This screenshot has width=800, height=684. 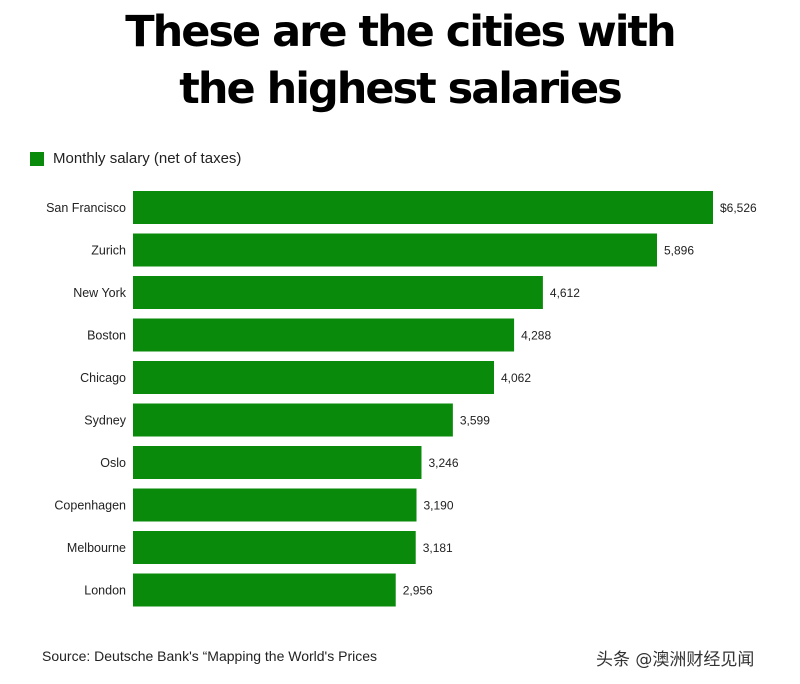 I want to click on category-label-copenhagen: Copenhagen, so click(x=90, y=506).